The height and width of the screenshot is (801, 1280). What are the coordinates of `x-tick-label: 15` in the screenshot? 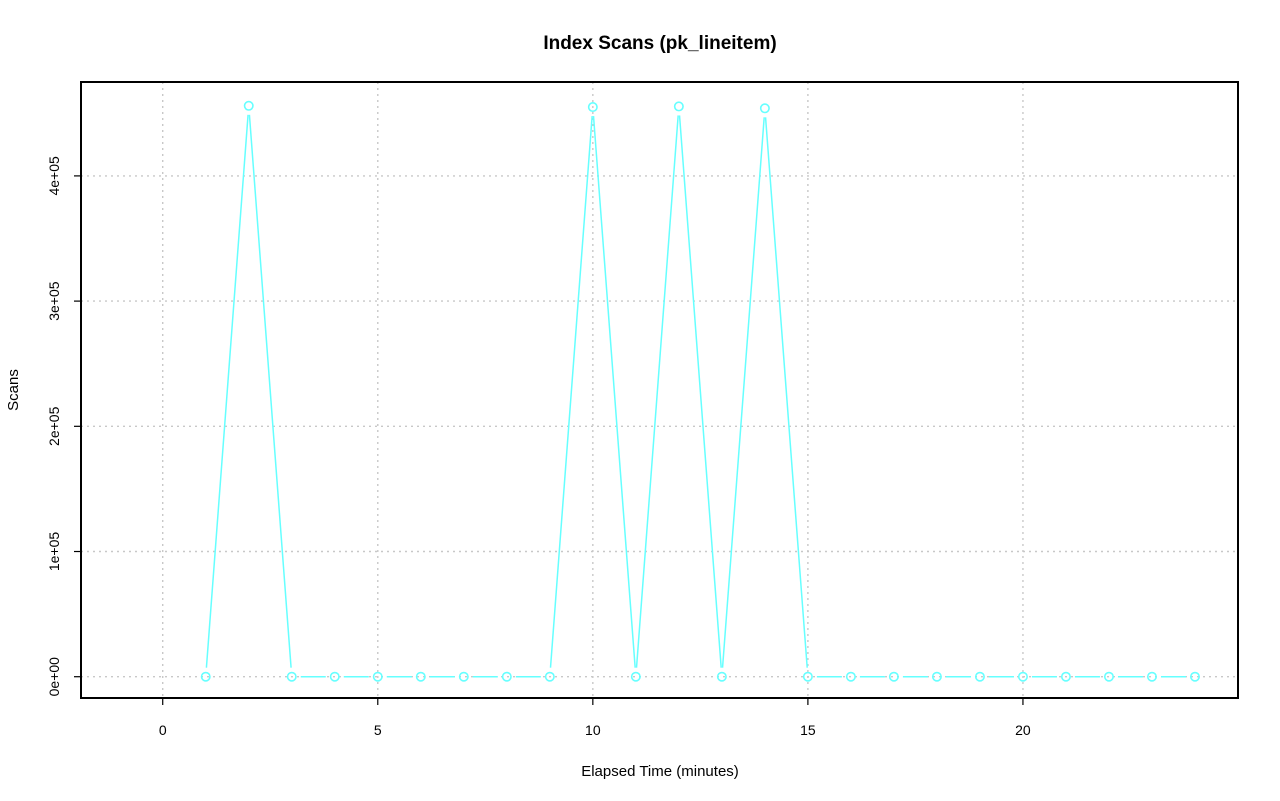 It's located at (808, 730).